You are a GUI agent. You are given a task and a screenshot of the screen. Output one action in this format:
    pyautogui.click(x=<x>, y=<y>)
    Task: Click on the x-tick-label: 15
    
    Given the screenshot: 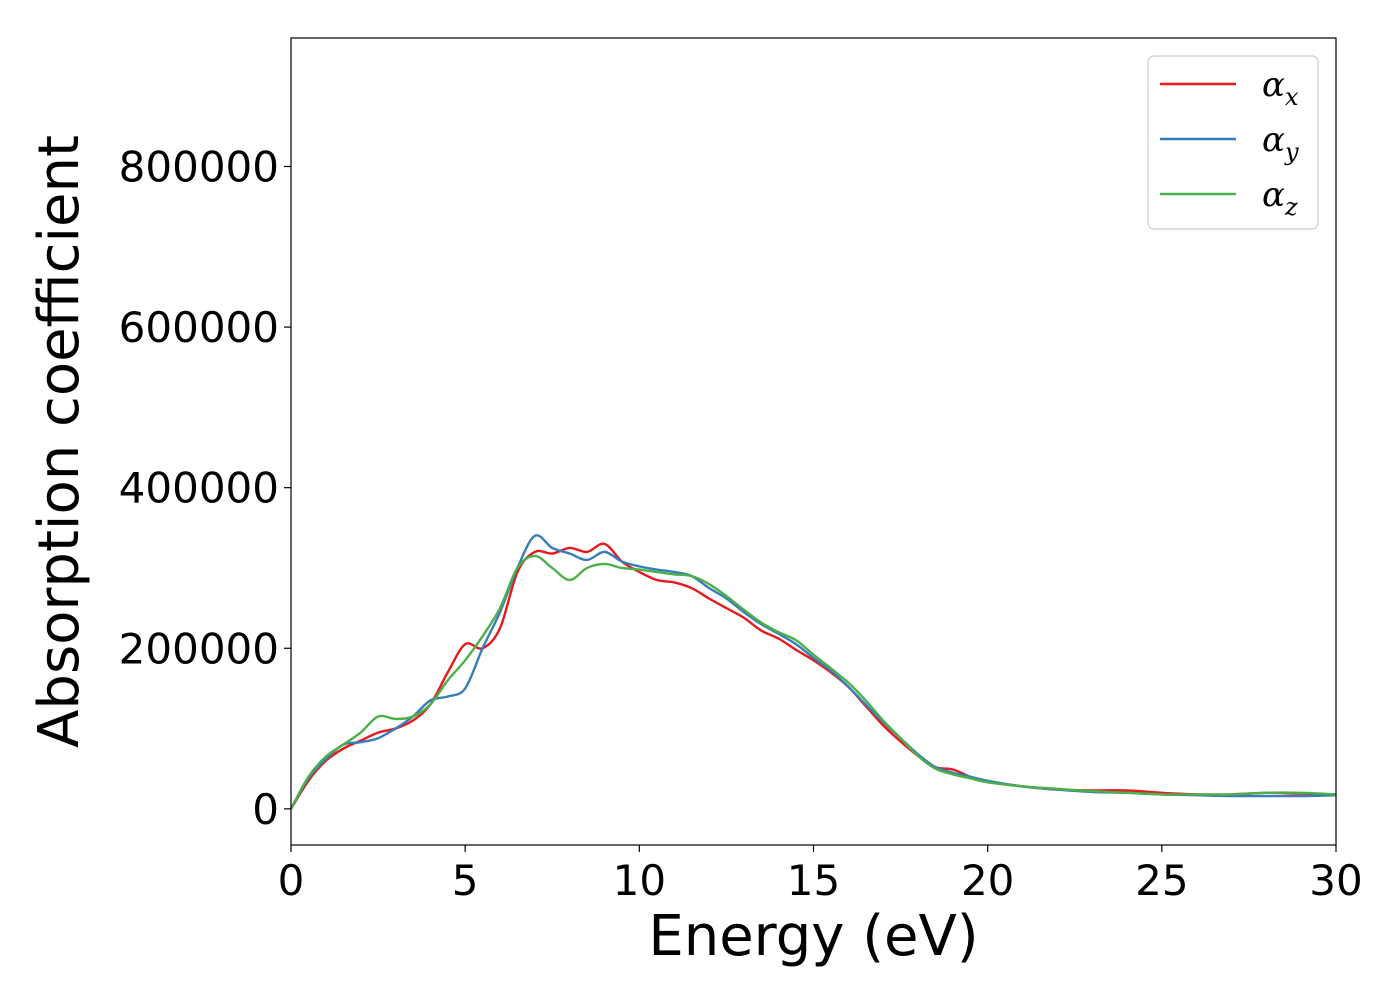 What is the action you would take?
    pyautogui.click(x=813, y=880)
    